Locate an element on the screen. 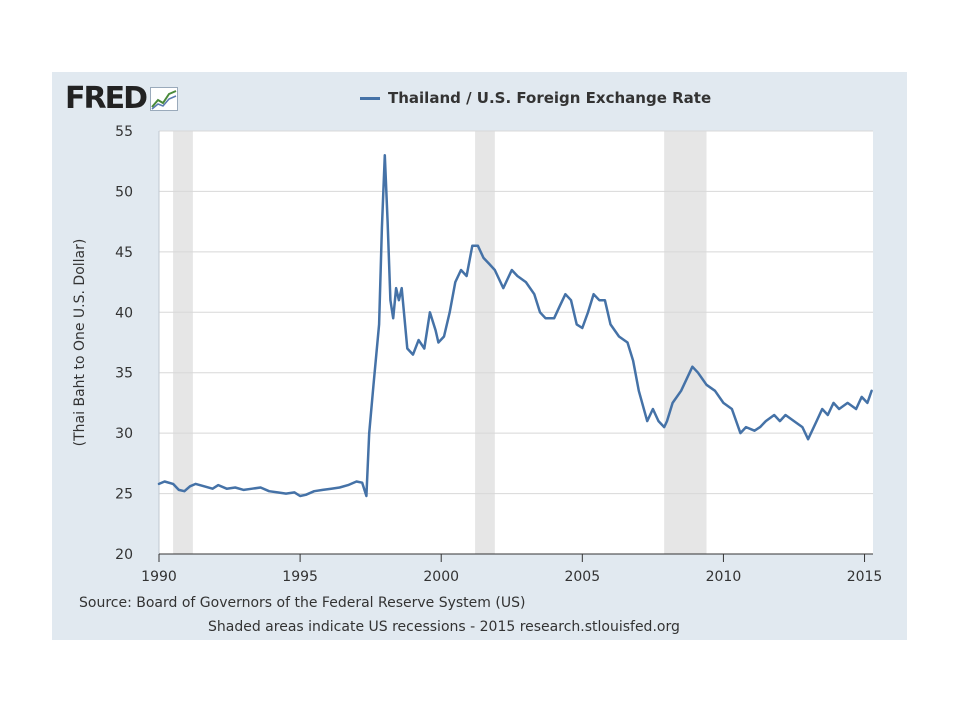  y-tick-label-50: 50 is located at coordinates (124, 192).